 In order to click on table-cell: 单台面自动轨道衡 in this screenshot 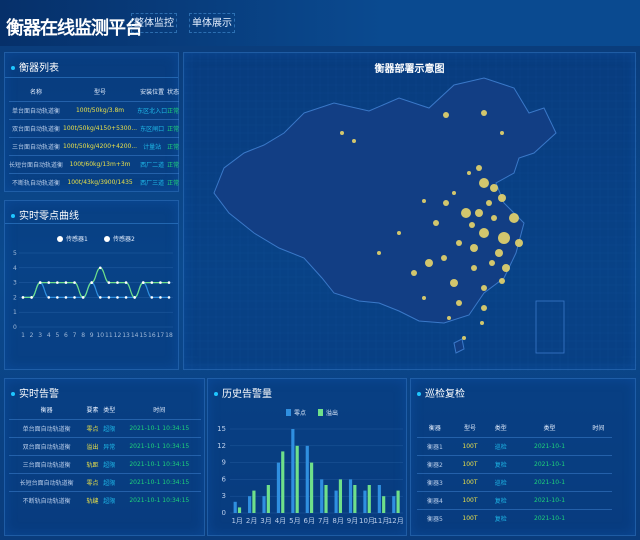, I will do `click(47, 427)`.